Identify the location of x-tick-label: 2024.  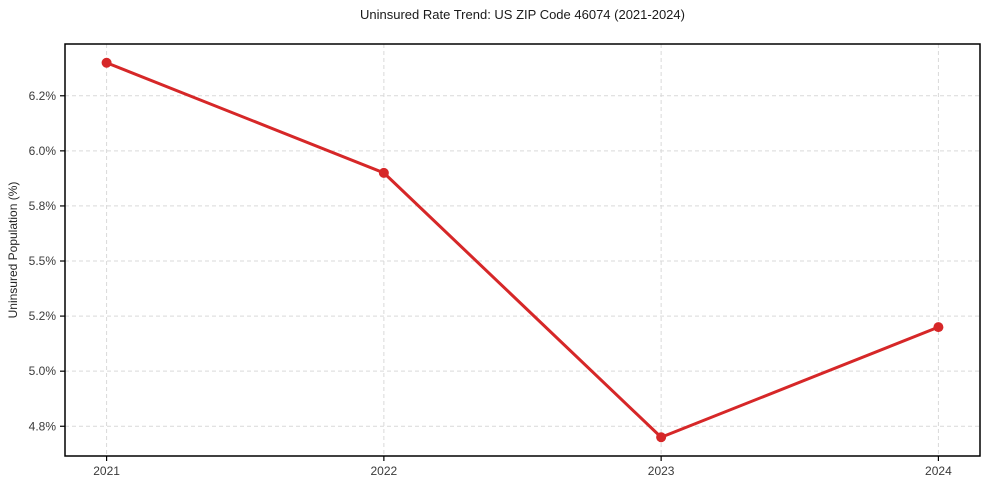
(938, 471).